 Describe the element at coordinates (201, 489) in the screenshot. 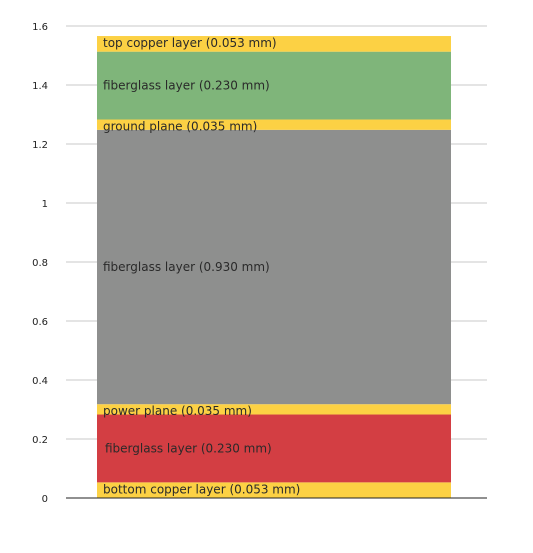

I see `stack-layer-label: bottom copper layer (0.053 mm)` at that location.